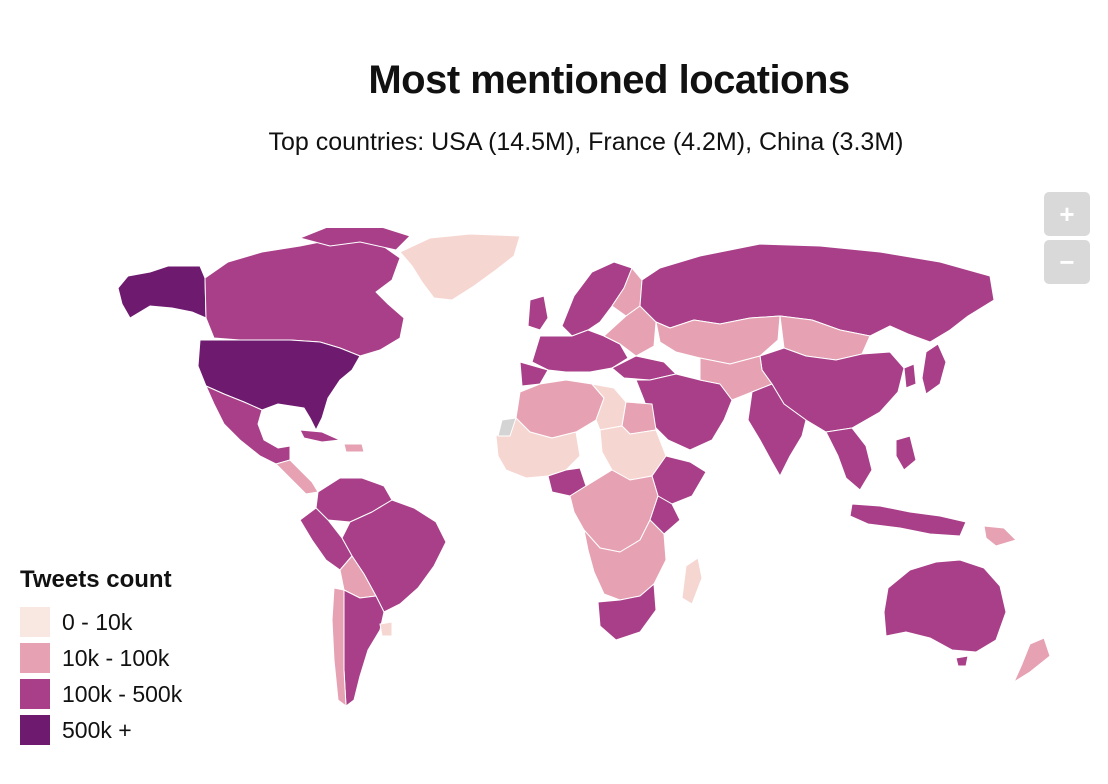 The image size is (1108, 784). What do you see at coordinates (639, 418) in the screenshot?
I see `region-egypt` at bounding box center [639, 418].